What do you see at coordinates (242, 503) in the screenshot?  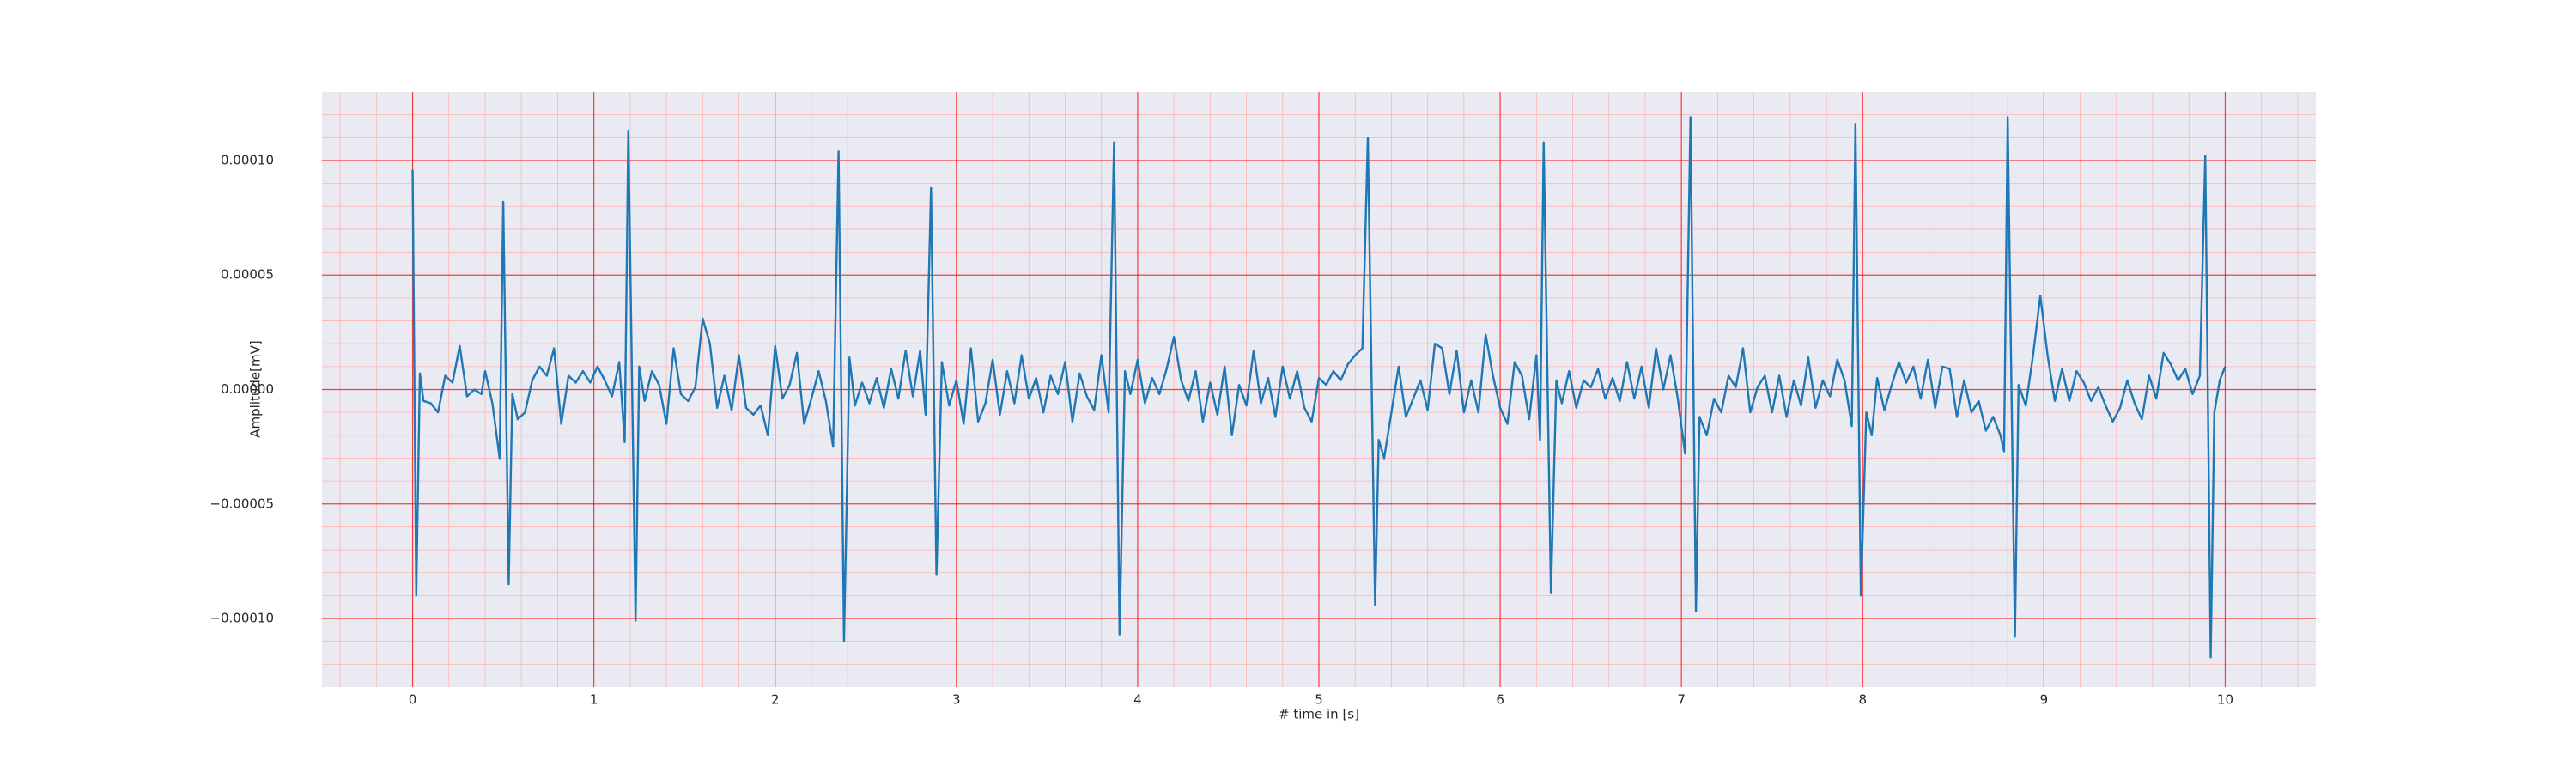 I see `y-tick-label: −0.00005` at bounding box center [242, 503].